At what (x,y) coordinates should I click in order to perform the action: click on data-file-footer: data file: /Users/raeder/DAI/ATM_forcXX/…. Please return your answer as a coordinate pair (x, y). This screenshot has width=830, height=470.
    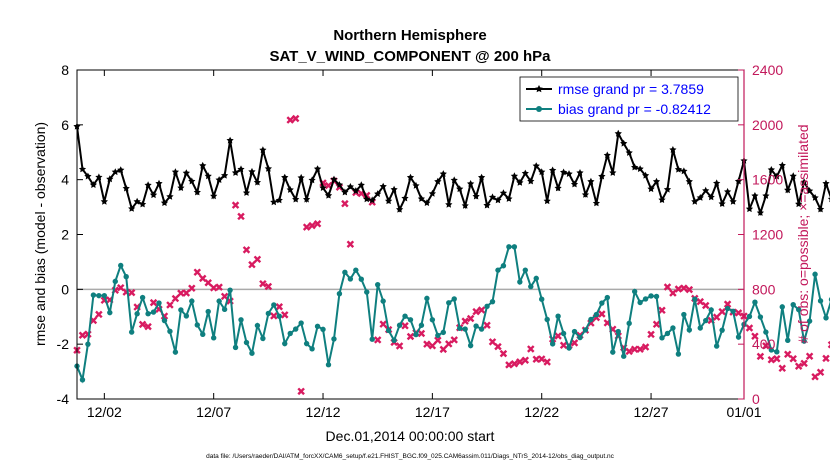
    Looking at the image, I should click on (410, 456).